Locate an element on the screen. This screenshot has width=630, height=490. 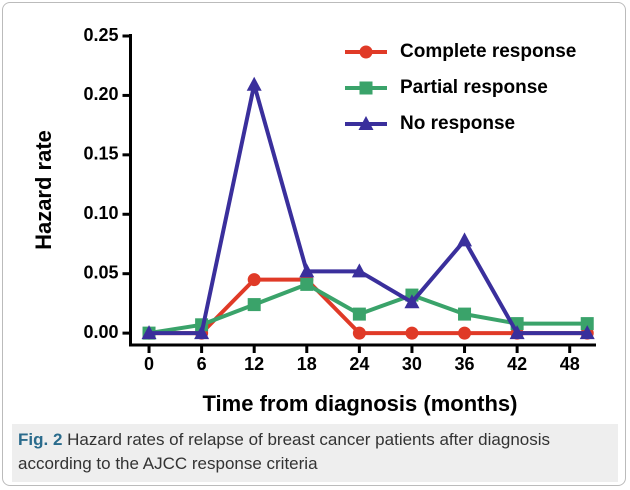
x-tick-label: 18 is located at coordinates (307, 364).